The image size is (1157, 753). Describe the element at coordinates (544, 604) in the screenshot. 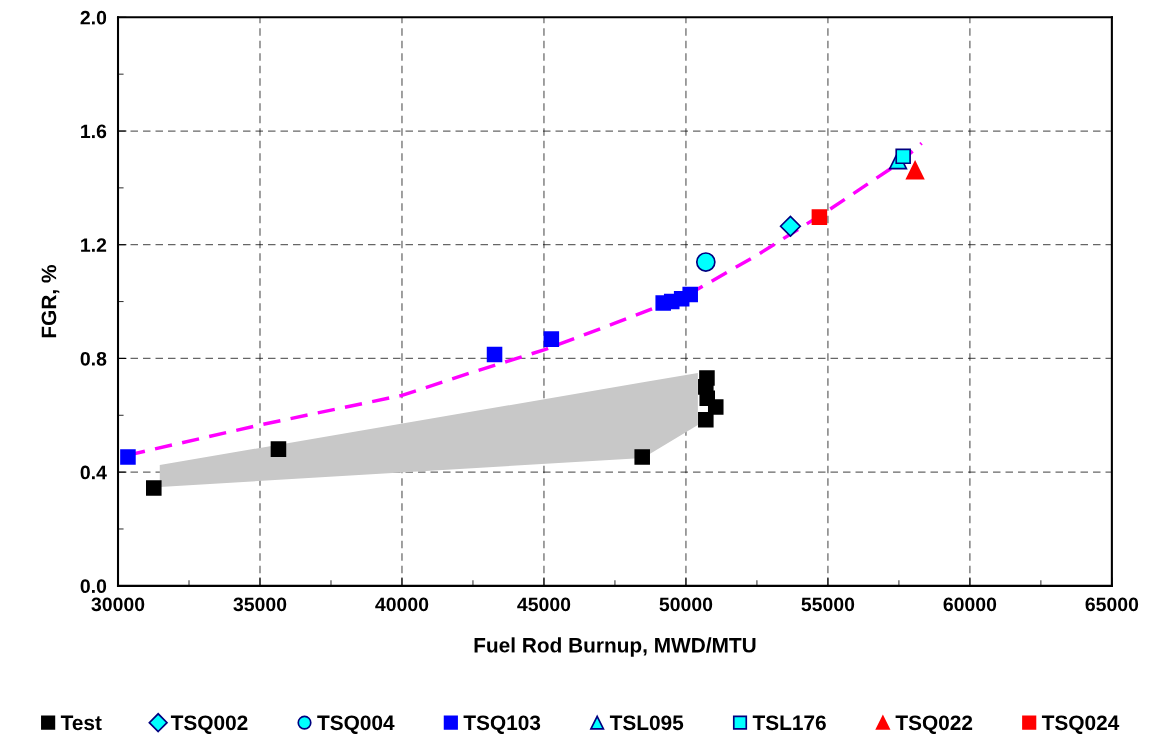

I see `x-tick-label: 45000` at that location.